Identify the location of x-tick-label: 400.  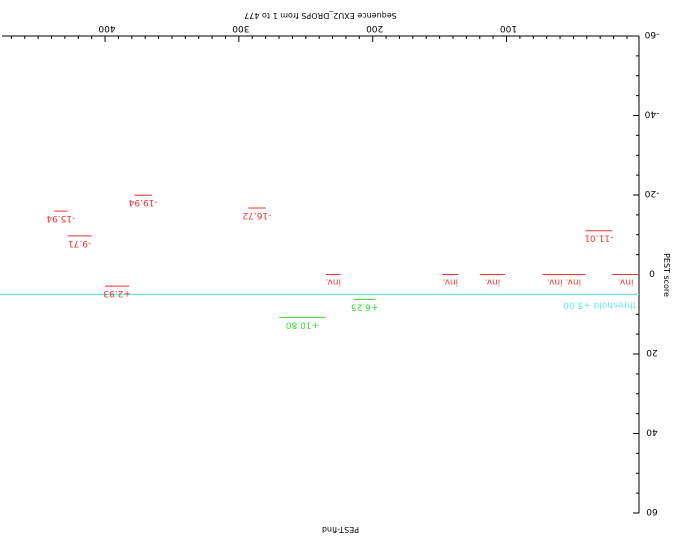
(106, 28).